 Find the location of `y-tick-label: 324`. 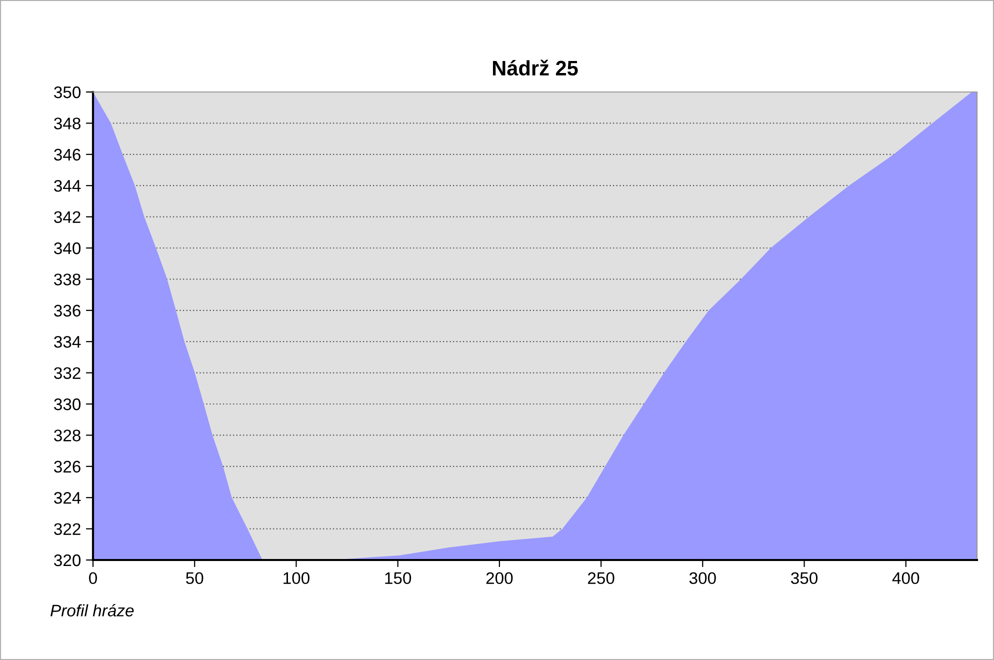

y-tick-label: 324 is located at coordinates (67, 498).